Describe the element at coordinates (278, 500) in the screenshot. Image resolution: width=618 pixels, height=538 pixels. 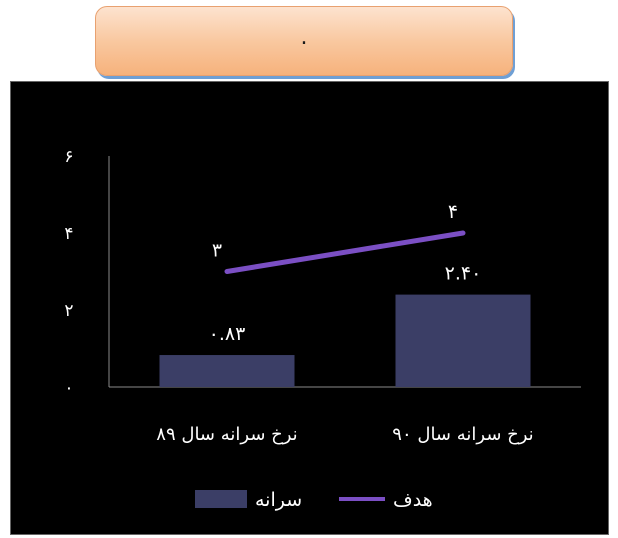
I see `legend-bar-label: سرانه` at that location.